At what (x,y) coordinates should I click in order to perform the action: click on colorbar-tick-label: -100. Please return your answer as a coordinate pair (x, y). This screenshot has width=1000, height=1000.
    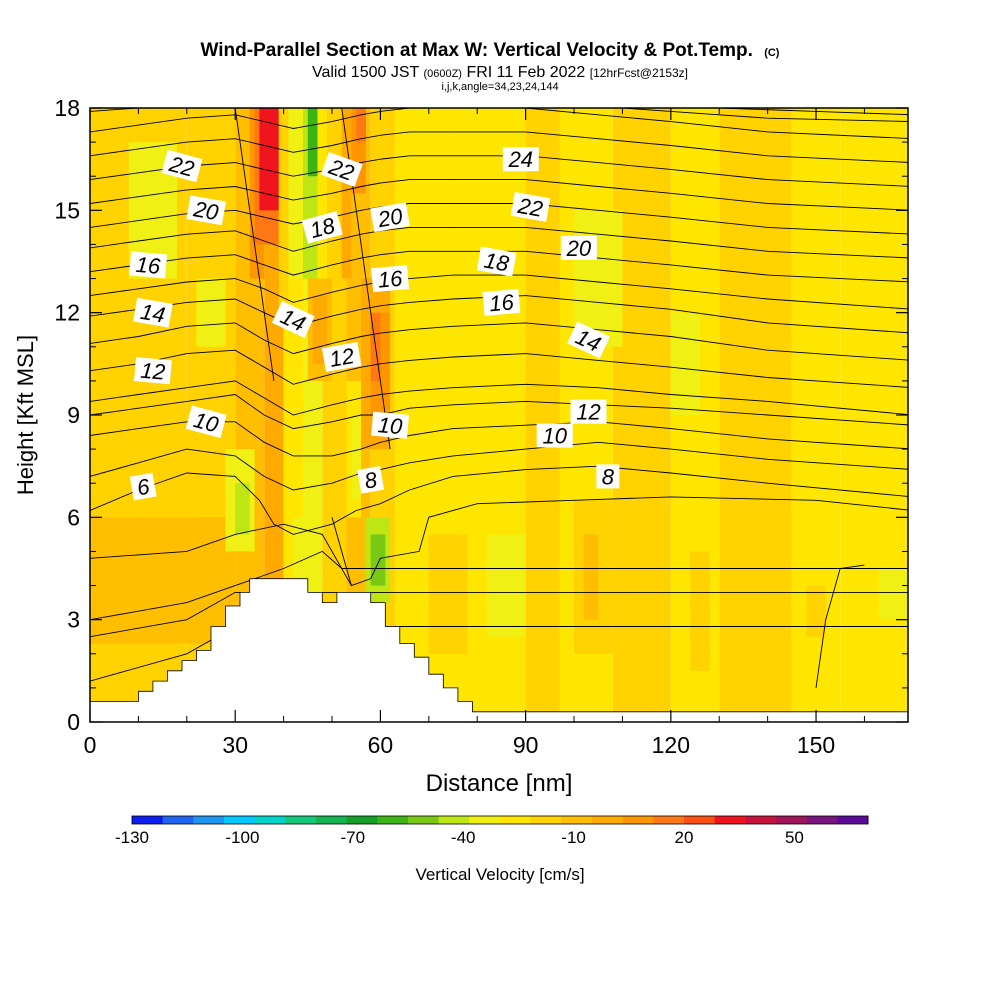
    Looking at the image, I should click on (242, 837).